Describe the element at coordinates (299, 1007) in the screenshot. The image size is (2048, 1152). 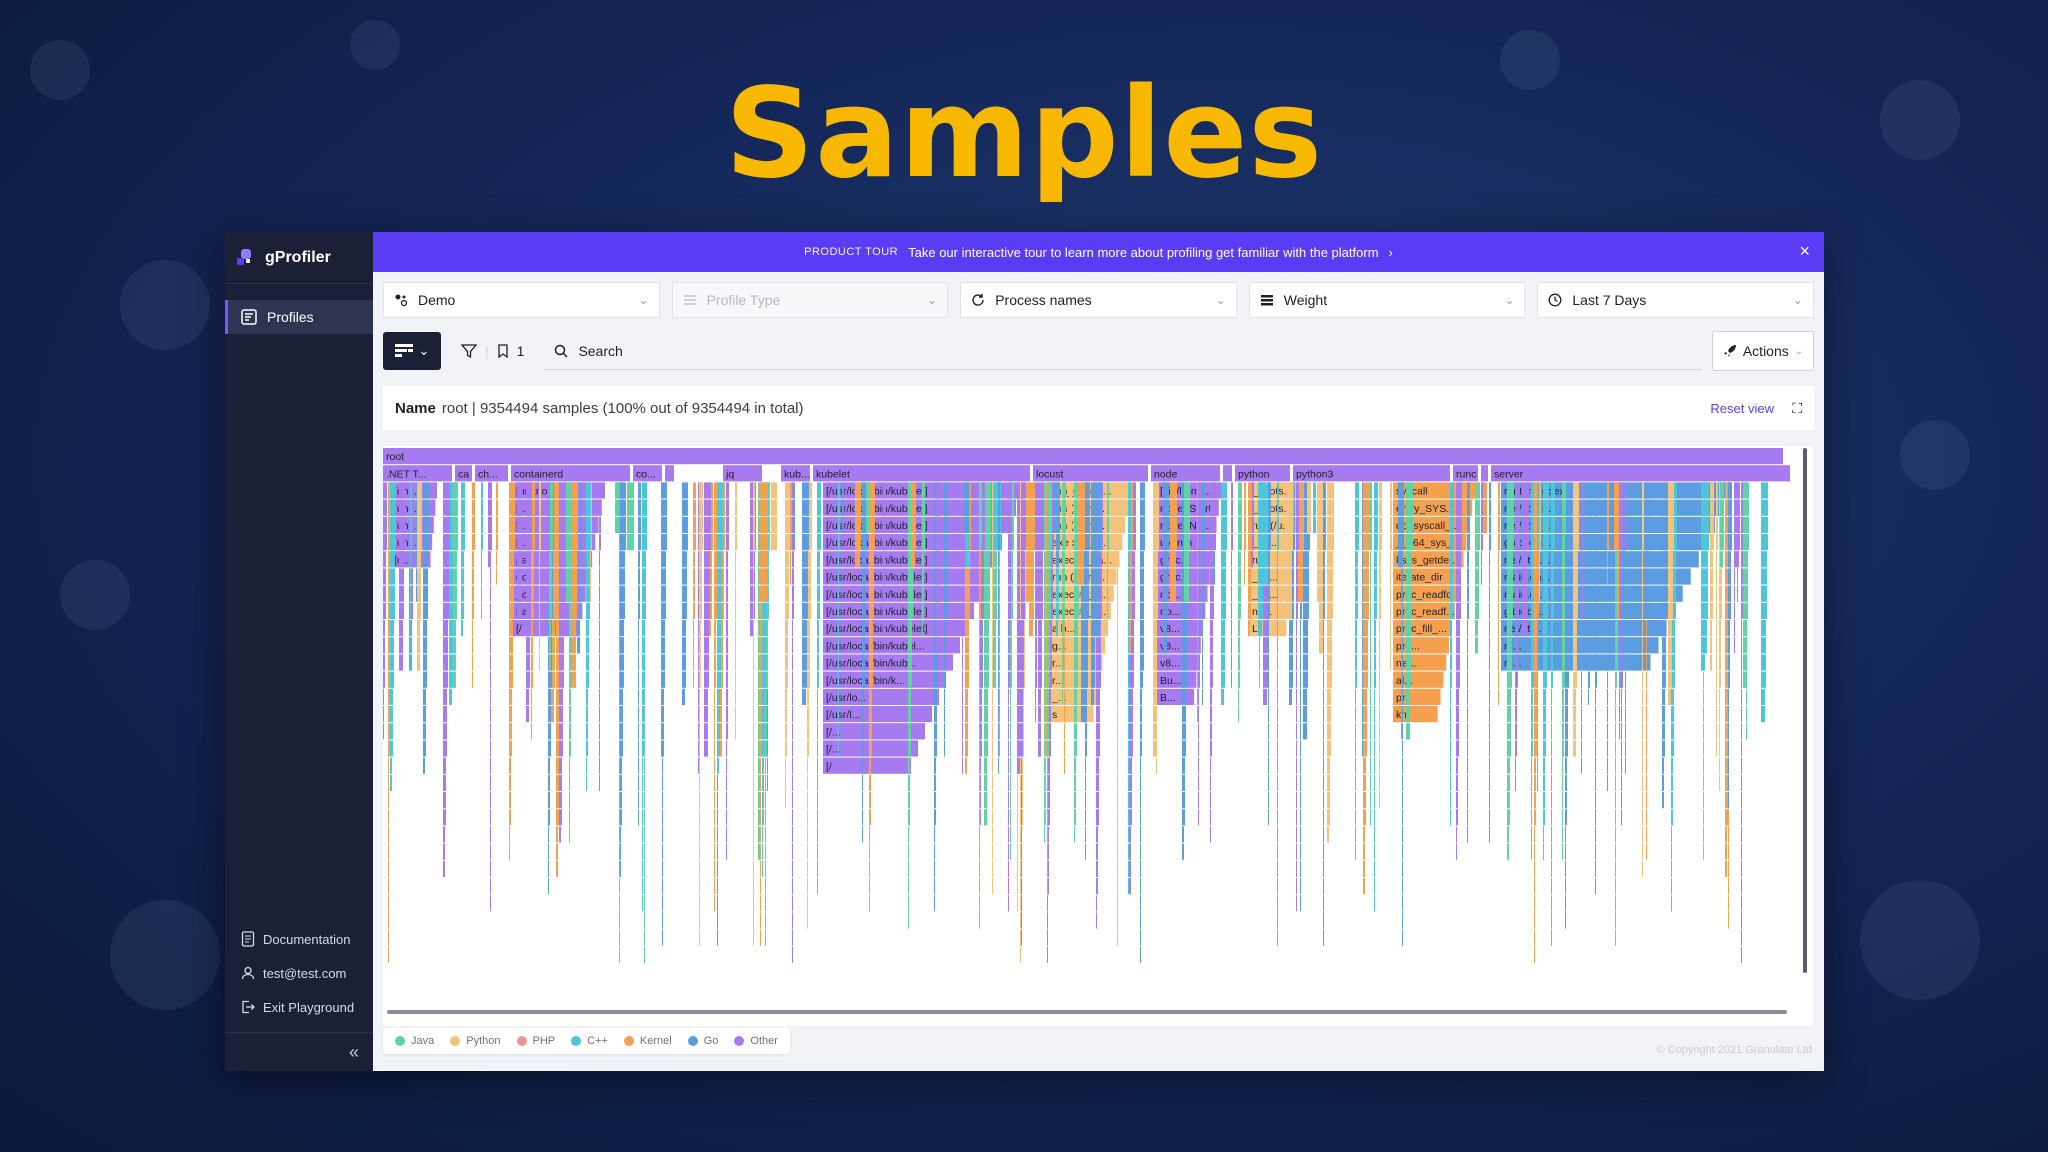
I see `exit-playground-link: Exit Playground` at that location.